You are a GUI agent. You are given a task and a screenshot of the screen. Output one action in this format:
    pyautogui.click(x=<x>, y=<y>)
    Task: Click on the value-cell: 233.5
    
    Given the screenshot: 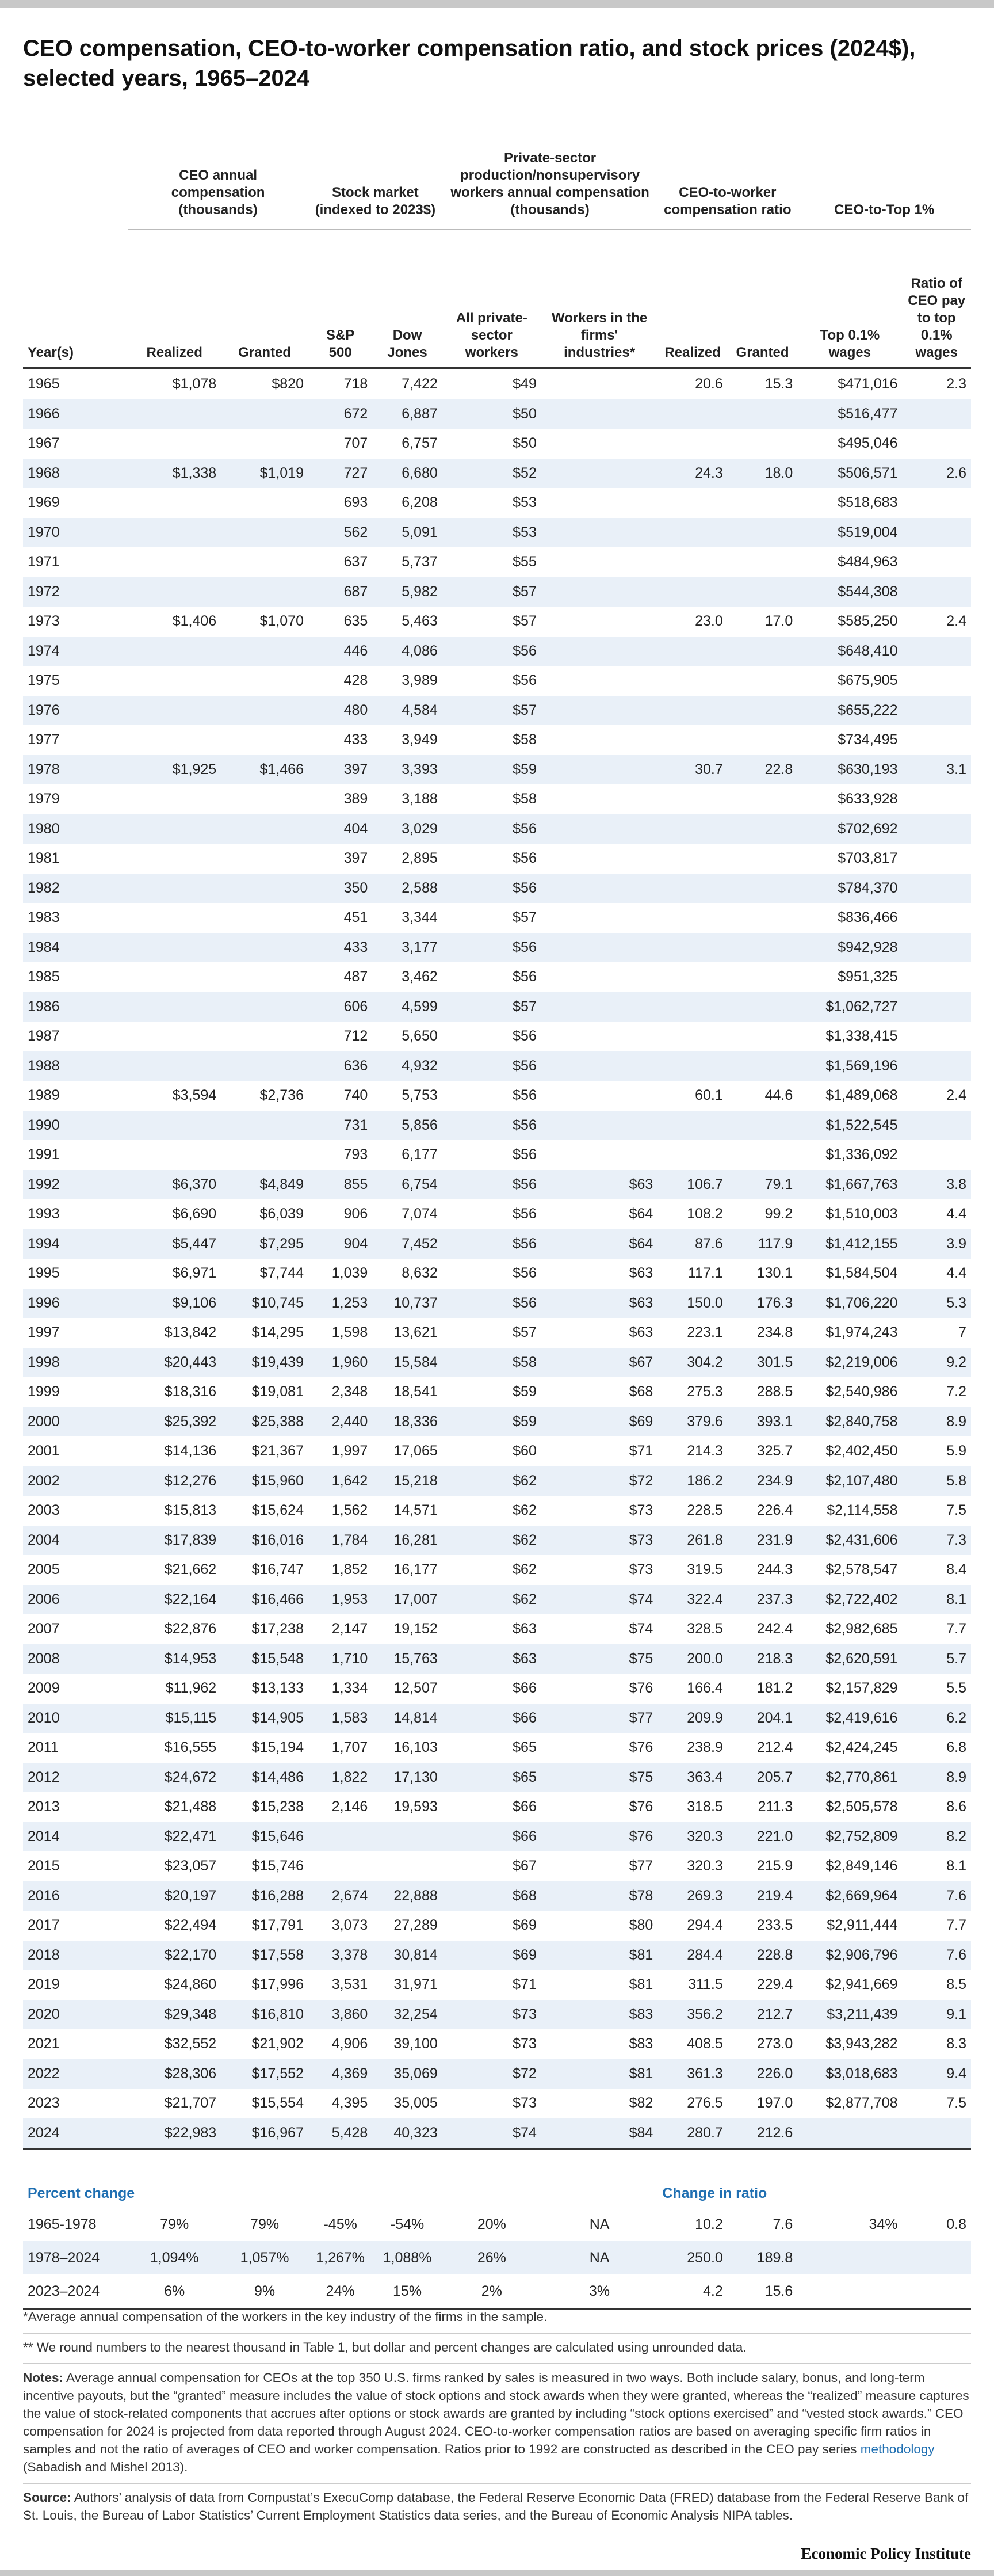 What is the action you would take?
    pyautogui.click(x=775, y=1926)
    